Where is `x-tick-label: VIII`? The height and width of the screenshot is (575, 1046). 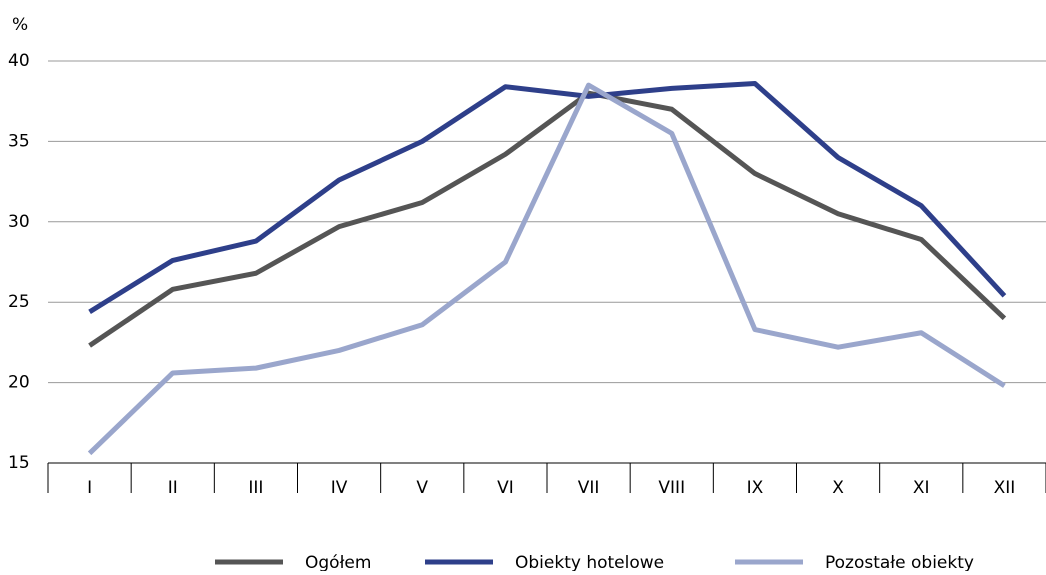
x-tick-label: VIII is located at coordinates (671, 488).